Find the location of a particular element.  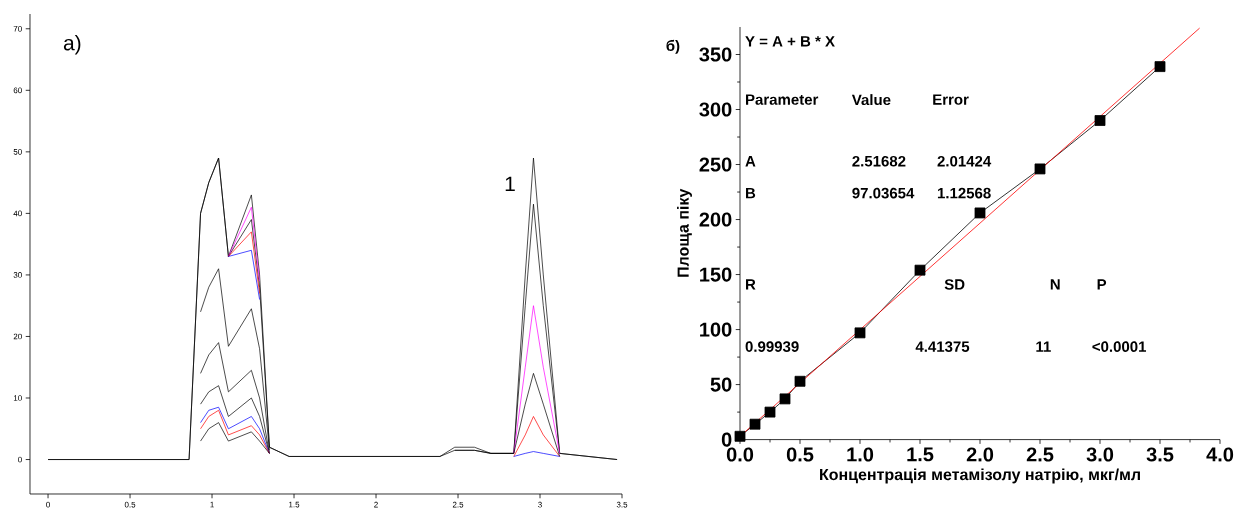

x-tick-label: 2.0 is located at coordinates (980, 454).